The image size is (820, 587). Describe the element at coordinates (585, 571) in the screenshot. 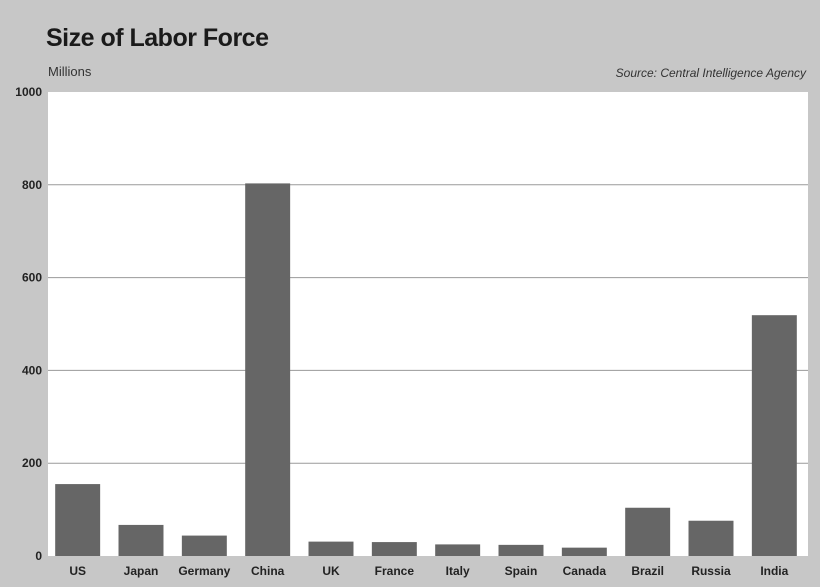

I see `x-tick-label: Canada` at that location.